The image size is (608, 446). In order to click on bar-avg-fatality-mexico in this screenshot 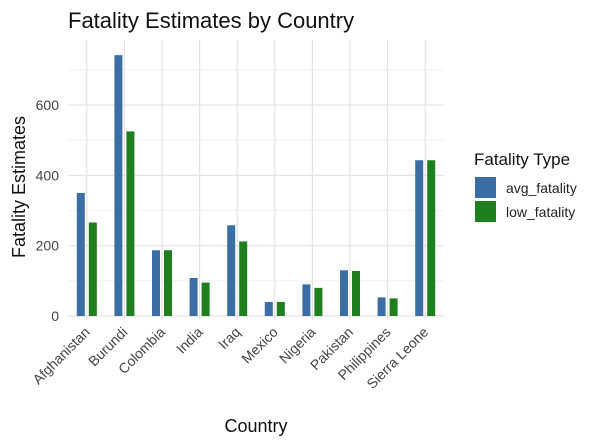, I will do `click(268, 308)`.